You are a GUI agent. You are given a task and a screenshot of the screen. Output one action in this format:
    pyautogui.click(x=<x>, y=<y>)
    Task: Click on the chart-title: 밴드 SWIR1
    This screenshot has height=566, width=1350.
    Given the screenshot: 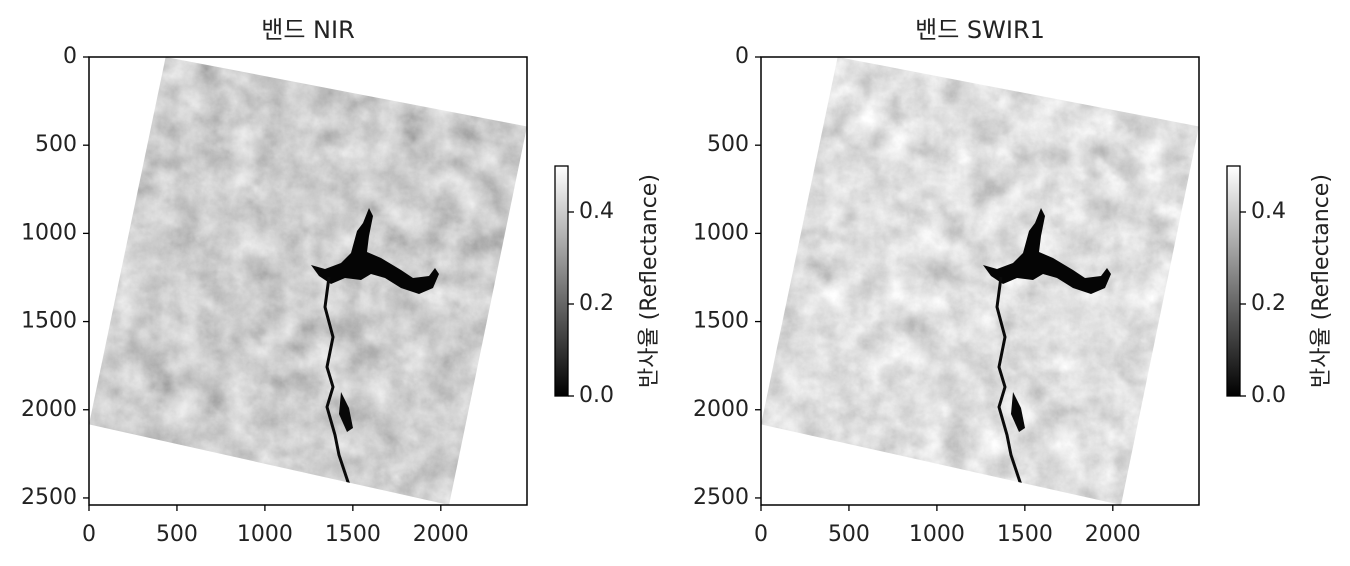 What is the action you would take?
    pyautogui.click(x=980, y=30)
    